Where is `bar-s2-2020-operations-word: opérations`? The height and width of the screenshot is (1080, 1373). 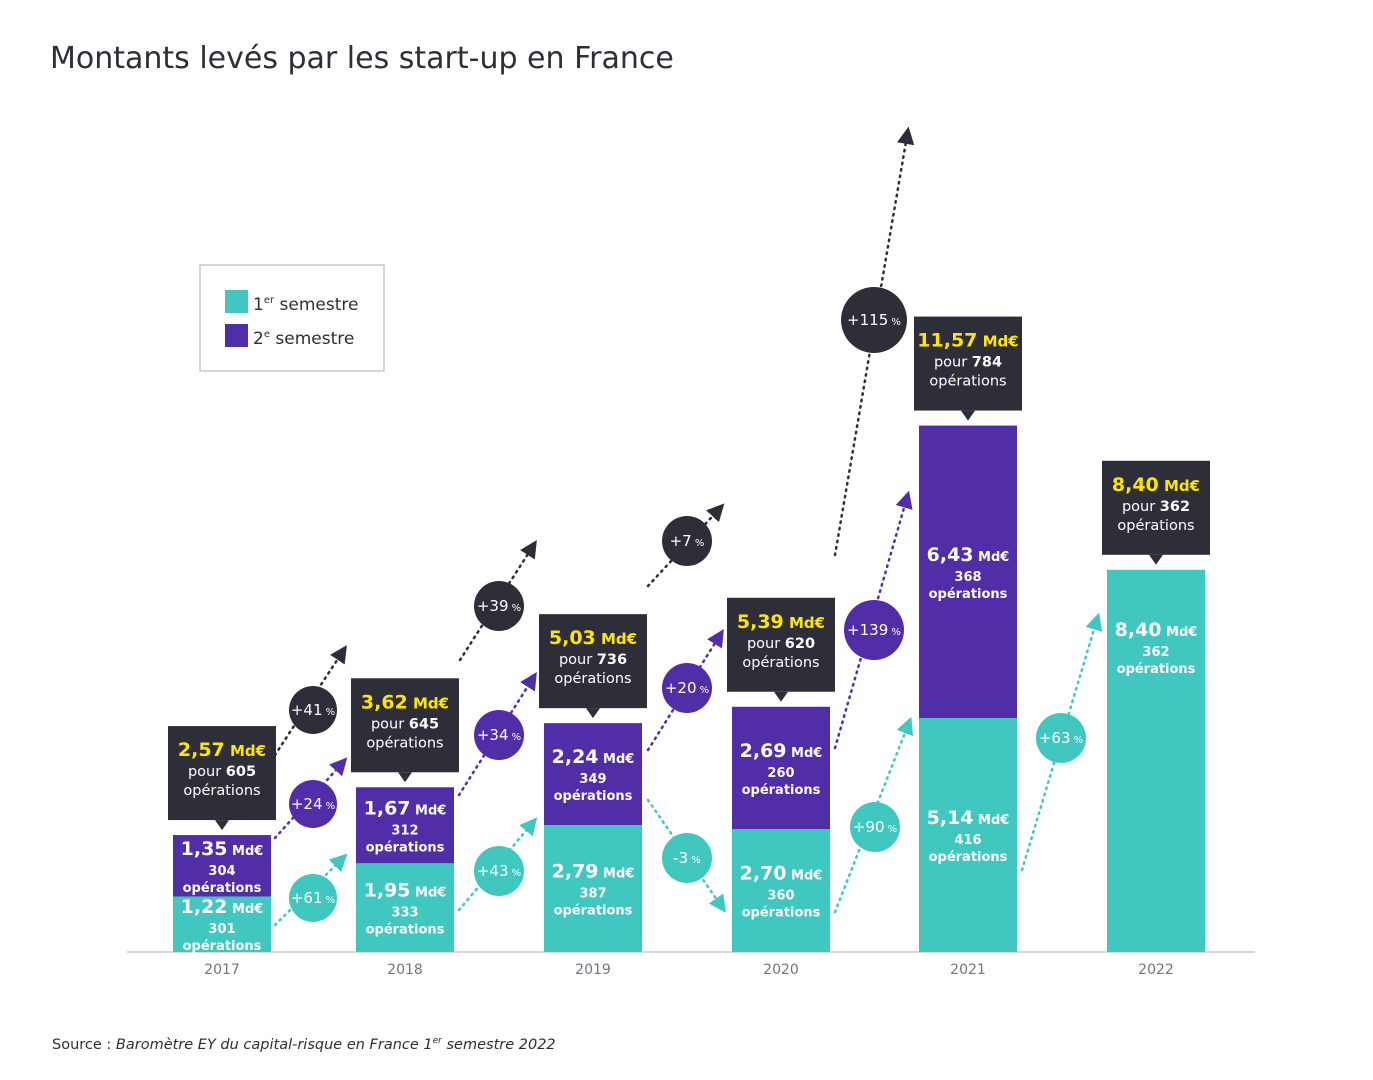 bar-s2-2020-operations-word: opérations is located at coordinates (781, 790).